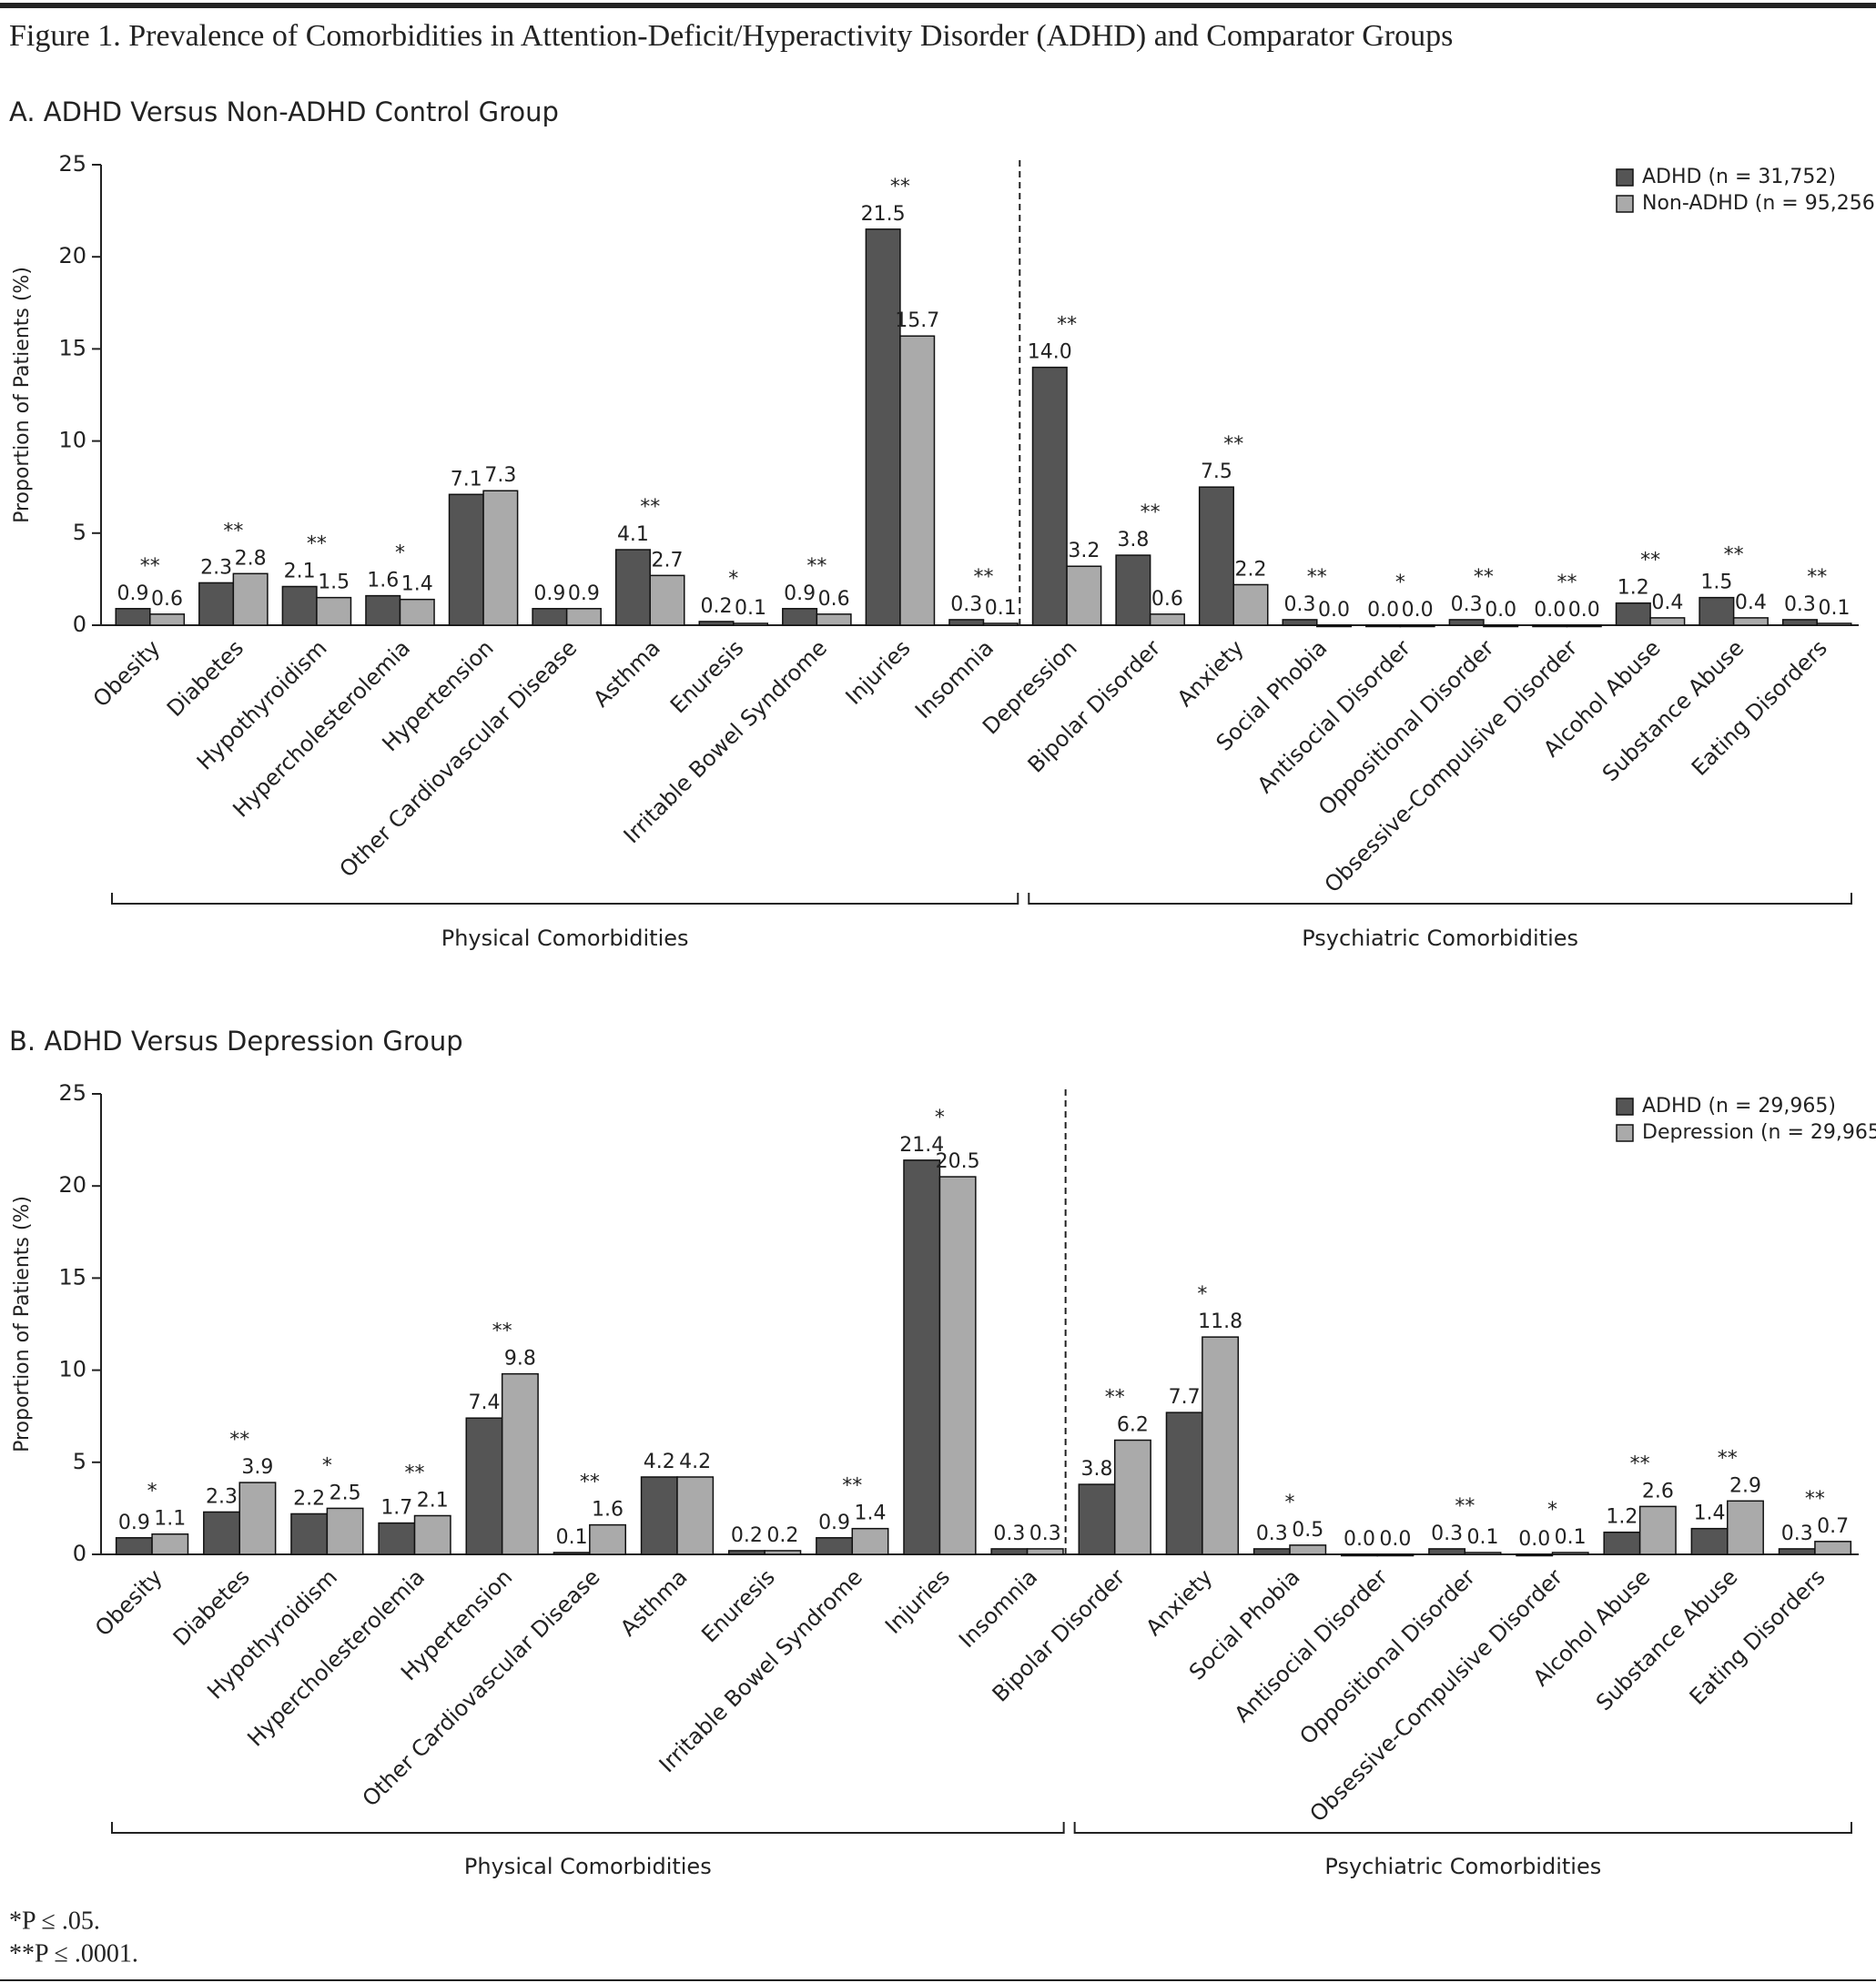 The height and width of the screenshot is (1983, 1876). What do you see at coordinates (667, 561) in the screenshot?
I see `value-label: 2.7` at bounding box center [667, 561].